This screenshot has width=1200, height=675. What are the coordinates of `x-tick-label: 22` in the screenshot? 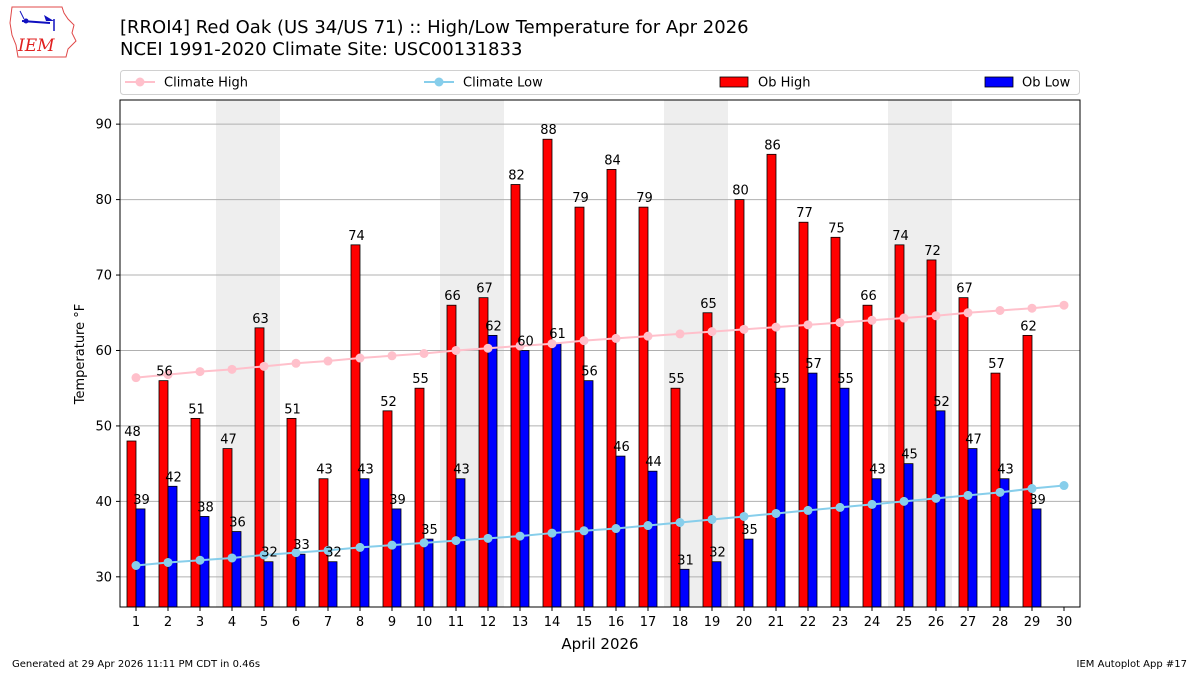 It's located at (808, 622).